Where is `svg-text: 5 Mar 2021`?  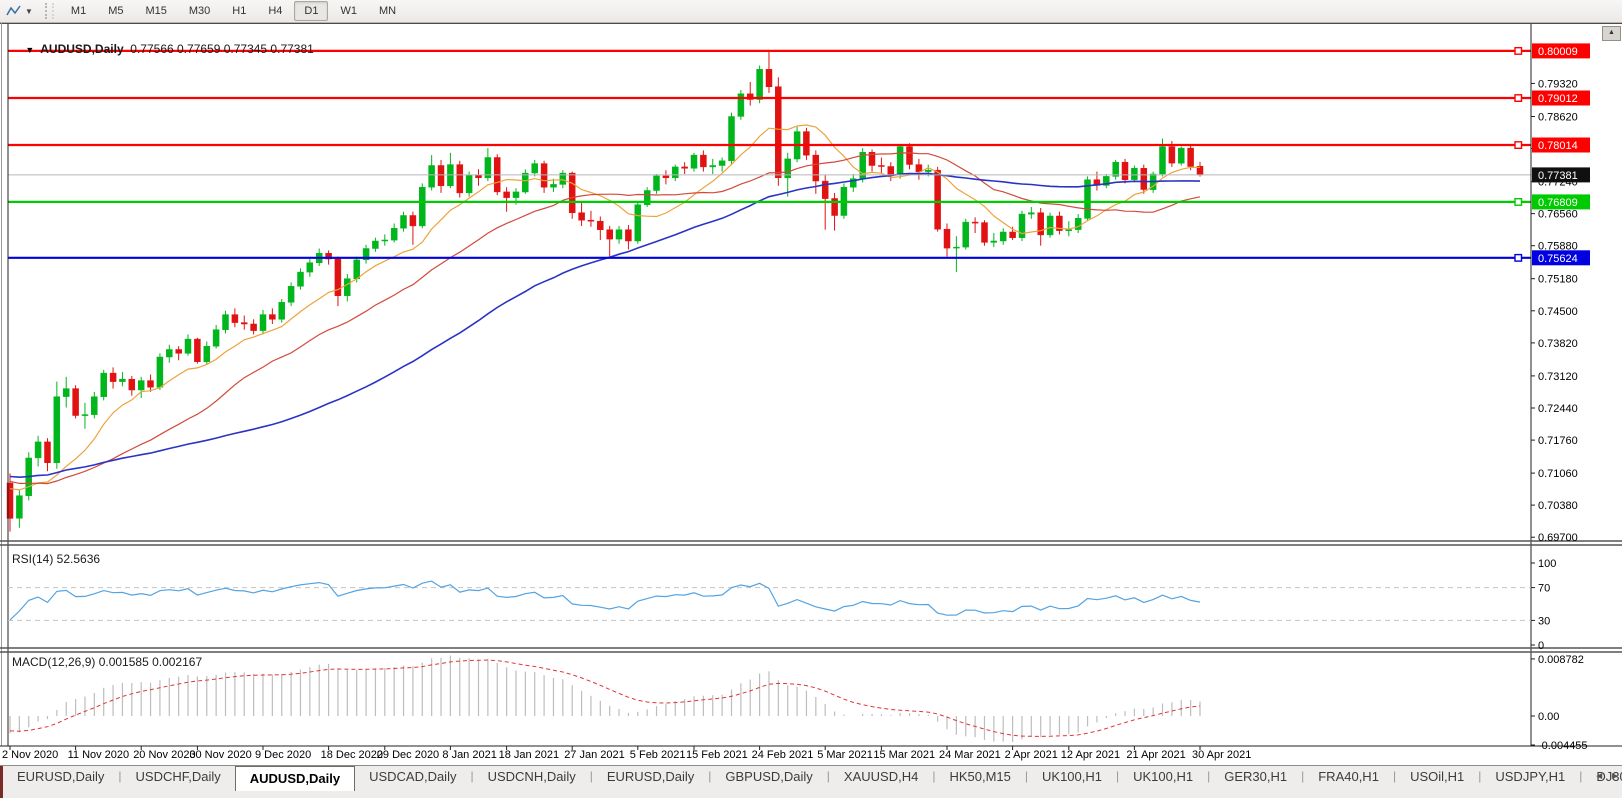
svg-text: 5 Mar 2021 is located at coordinates (845, 755).